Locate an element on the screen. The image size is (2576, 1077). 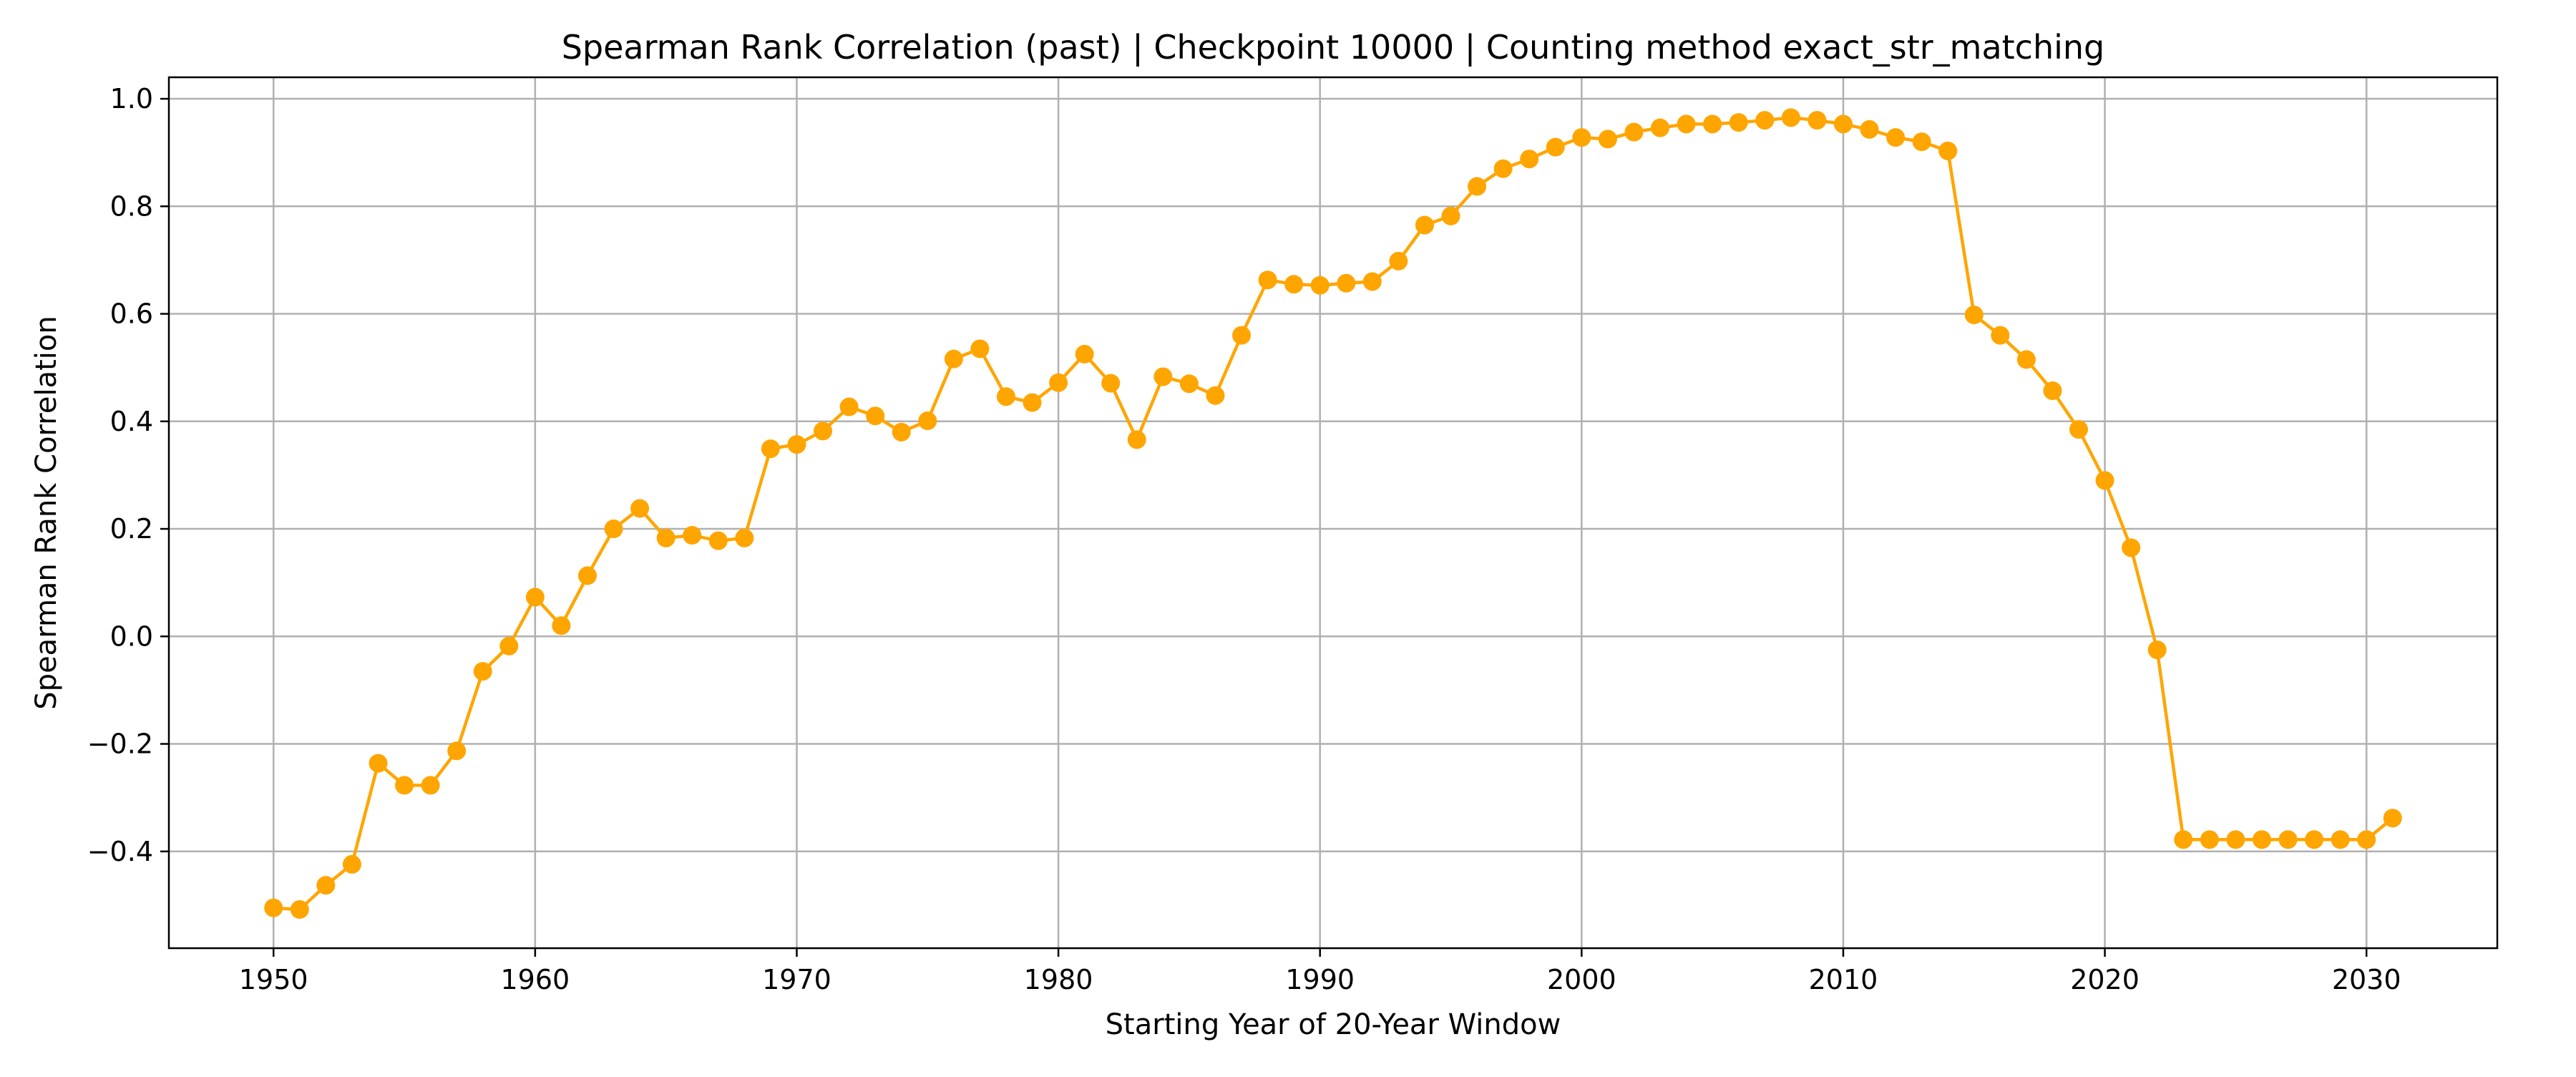
y-tick-label: 0.4 is located at coordinates (131, 421).